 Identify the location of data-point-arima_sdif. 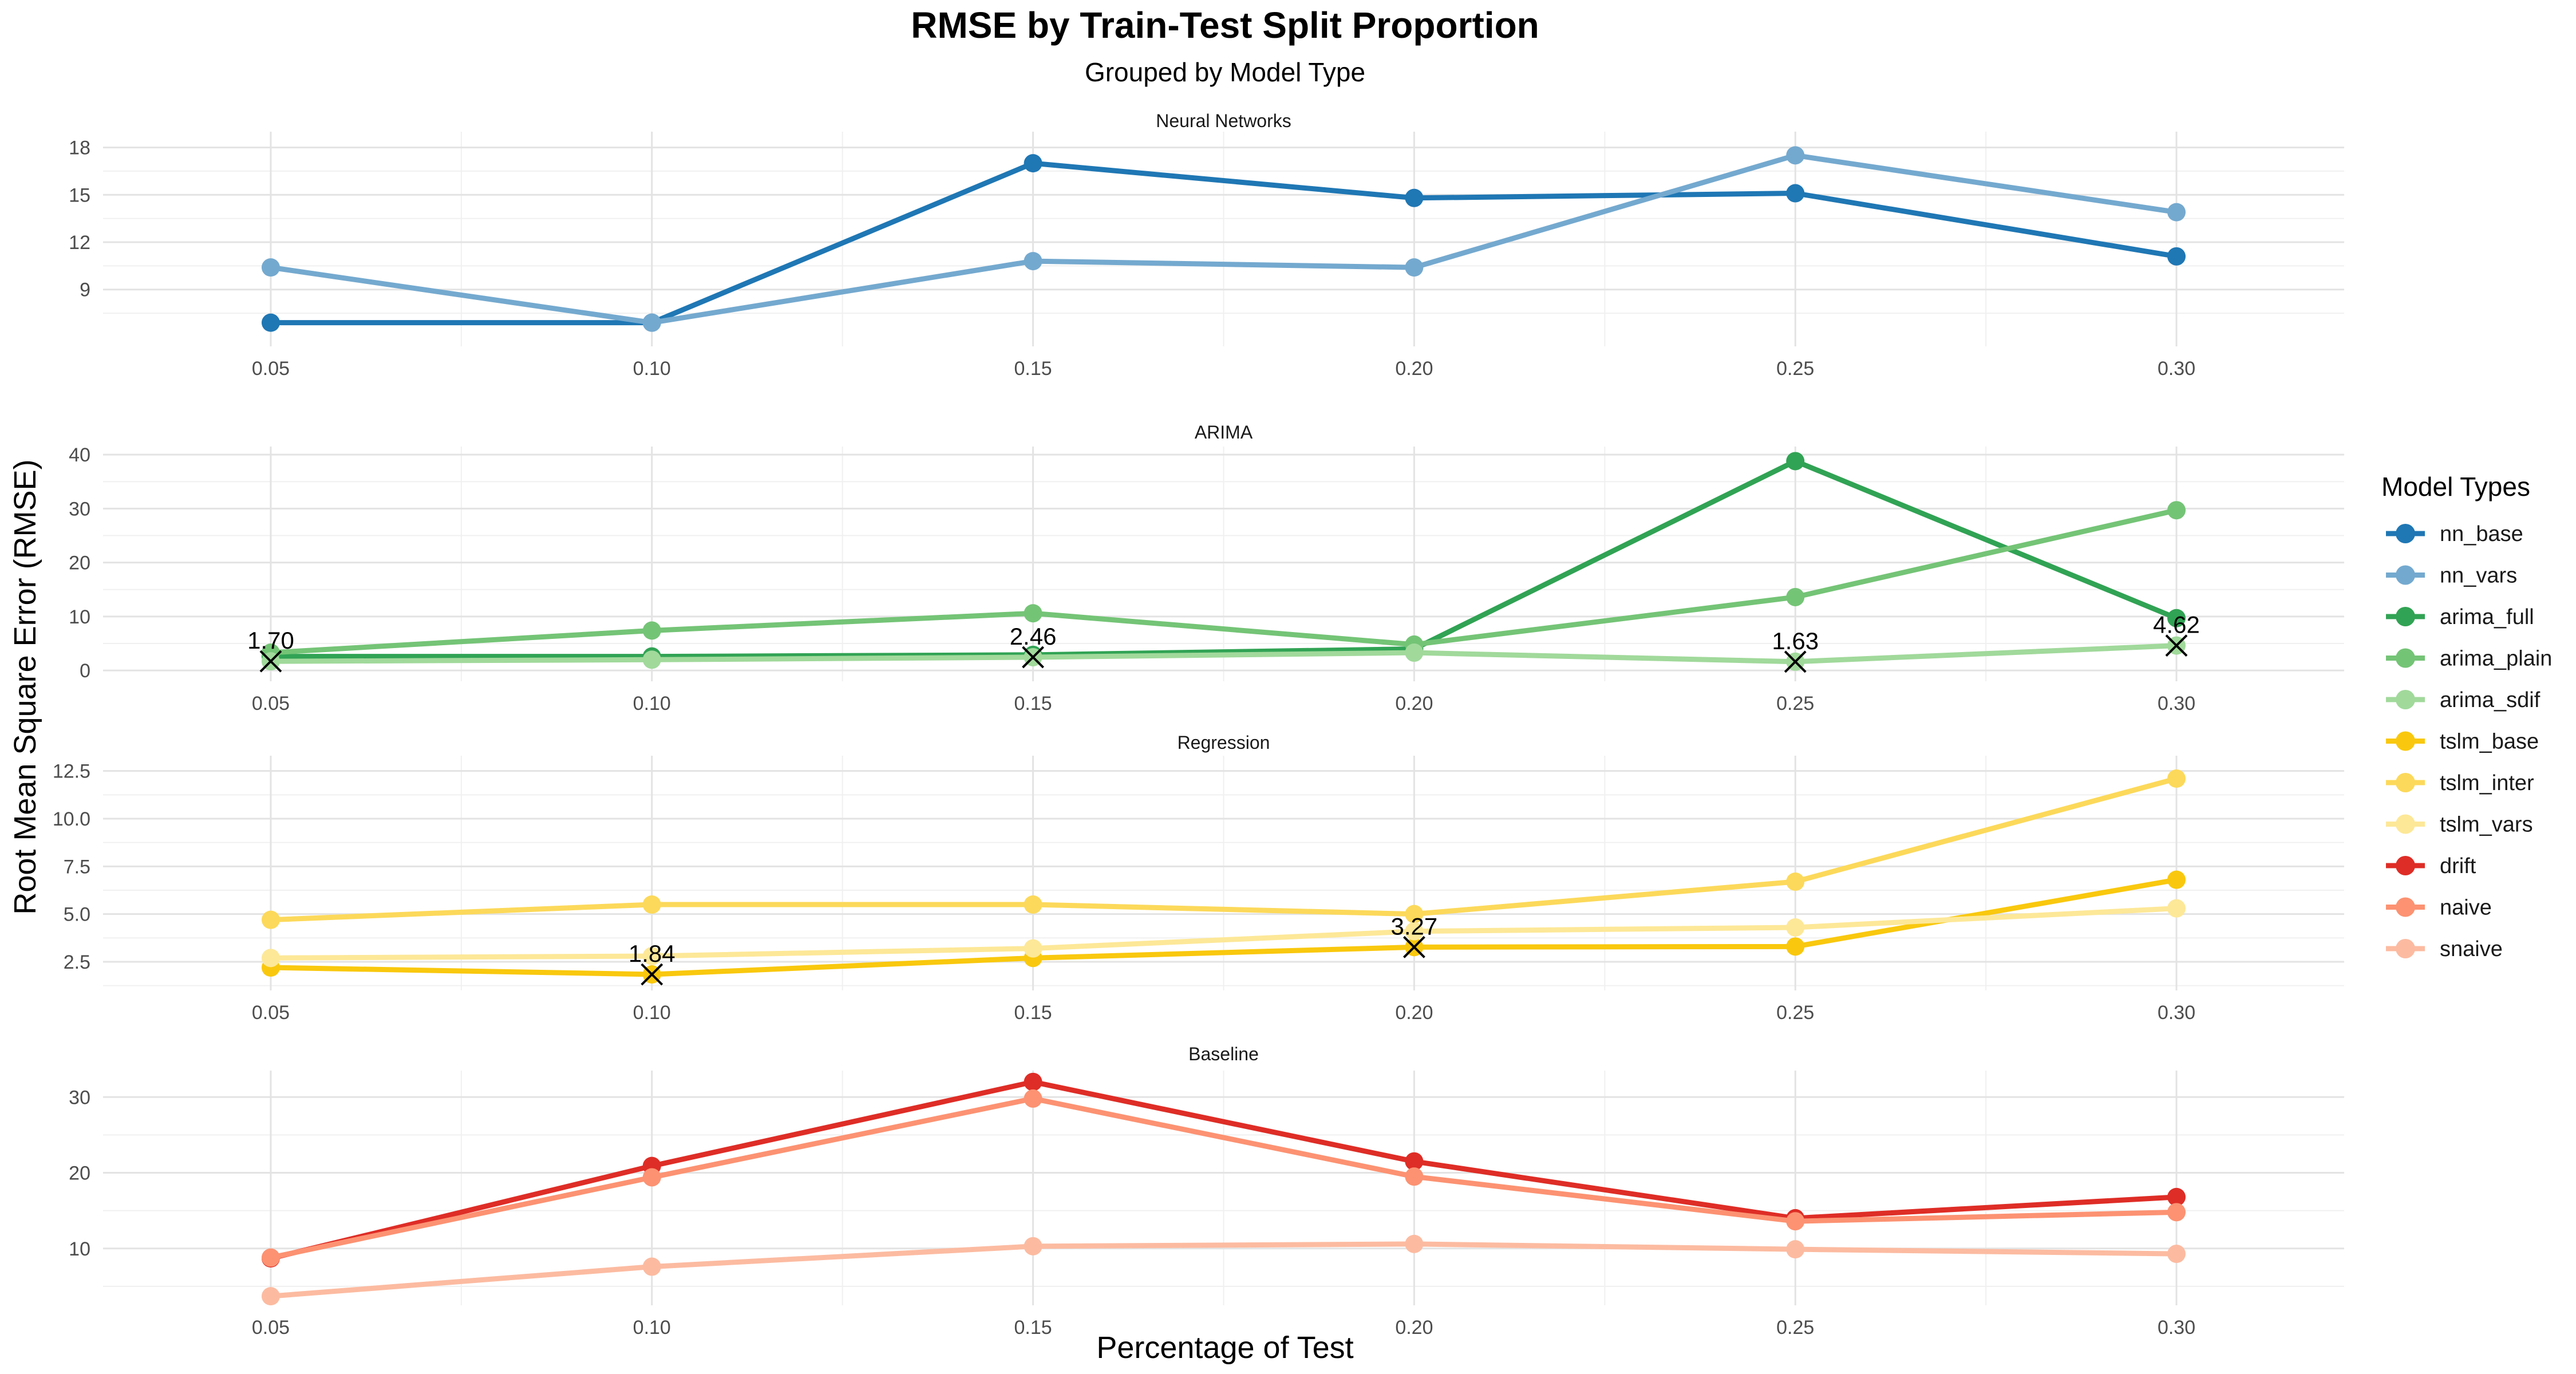
(1414, 652).